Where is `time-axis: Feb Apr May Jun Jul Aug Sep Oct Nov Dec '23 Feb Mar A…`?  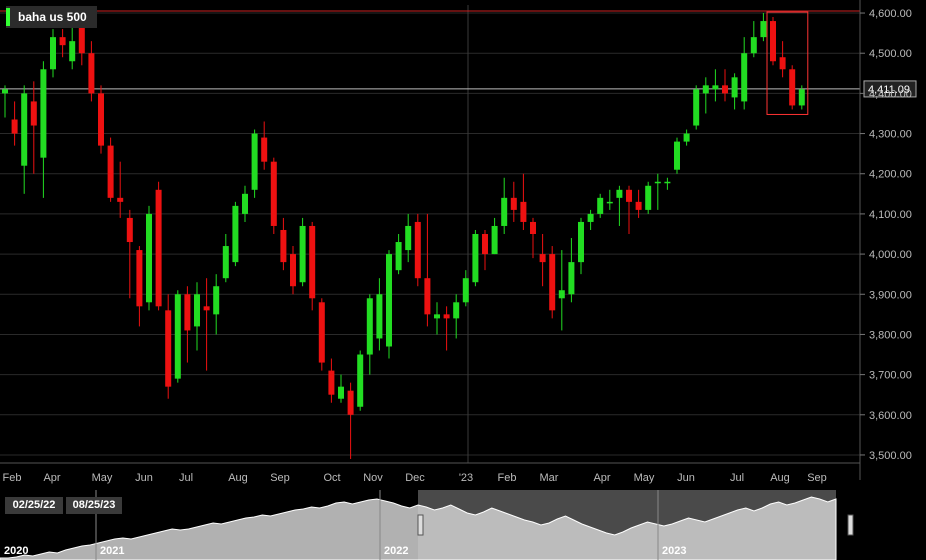
time-axis: Feb Apr May Jun Jul Aug Sep Oct Nov Dec '23 Feb Mar A… is located at coordinates (430, 473).